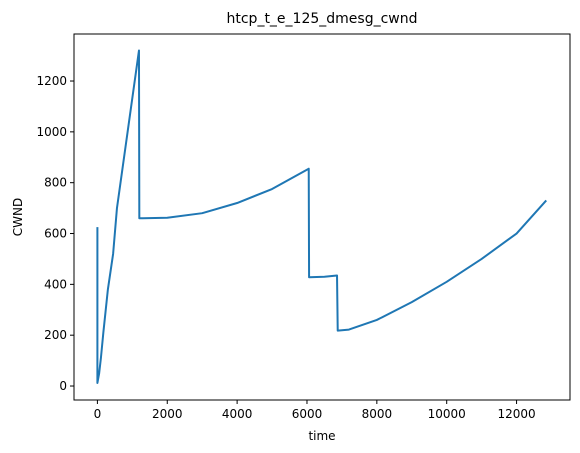 The height and width of the screenshot is (453, 580). Describe the element at coordinates (516, 414) in the screenshot. I see `x-tick-label: 12000` at that location.